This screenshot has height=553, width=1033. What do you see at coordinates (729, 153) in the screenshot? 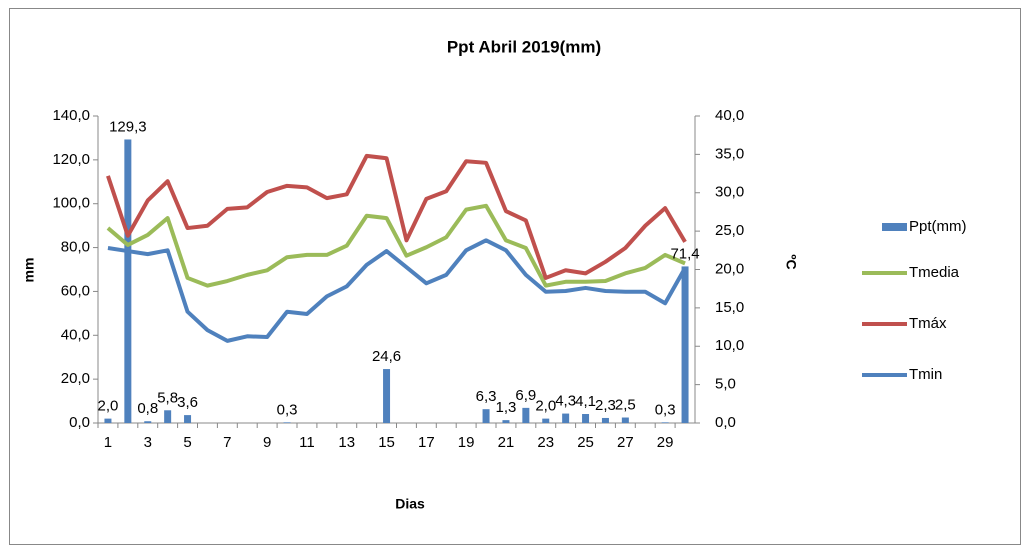
I see `y2-tick-label: 35,0` at bounding box center [729, 153].